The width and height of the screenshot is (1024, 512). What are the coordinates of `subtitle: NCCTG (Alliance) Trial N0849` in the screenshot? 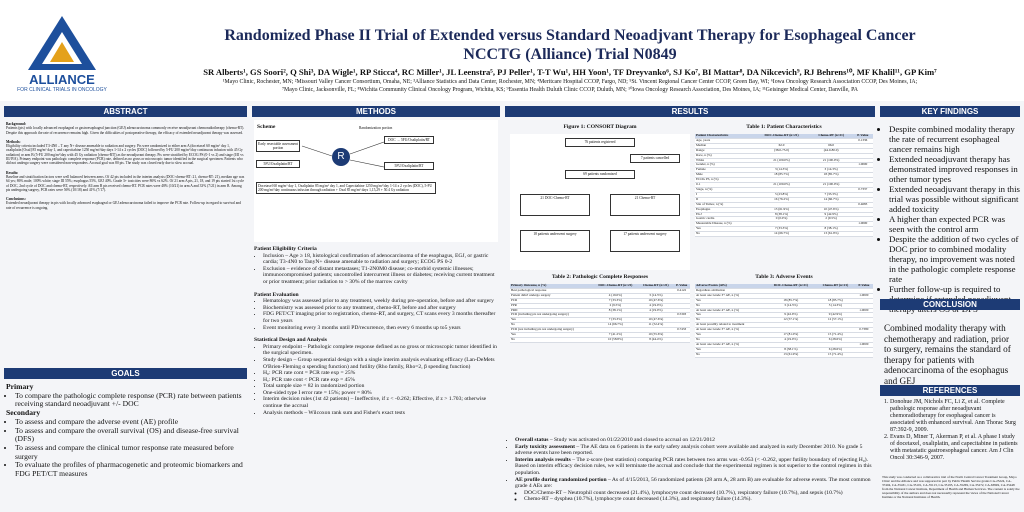 It's located at (570, 54).